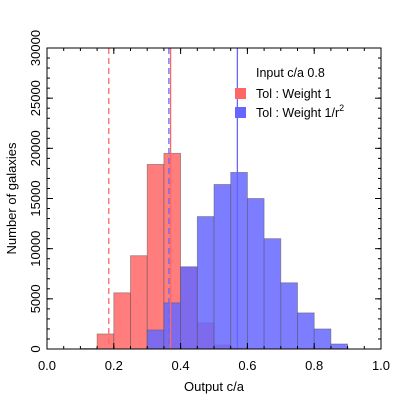 The width and height of the screenshot is (407, 407). I want to click on y-tick-label: 15000, so click(35, 198).